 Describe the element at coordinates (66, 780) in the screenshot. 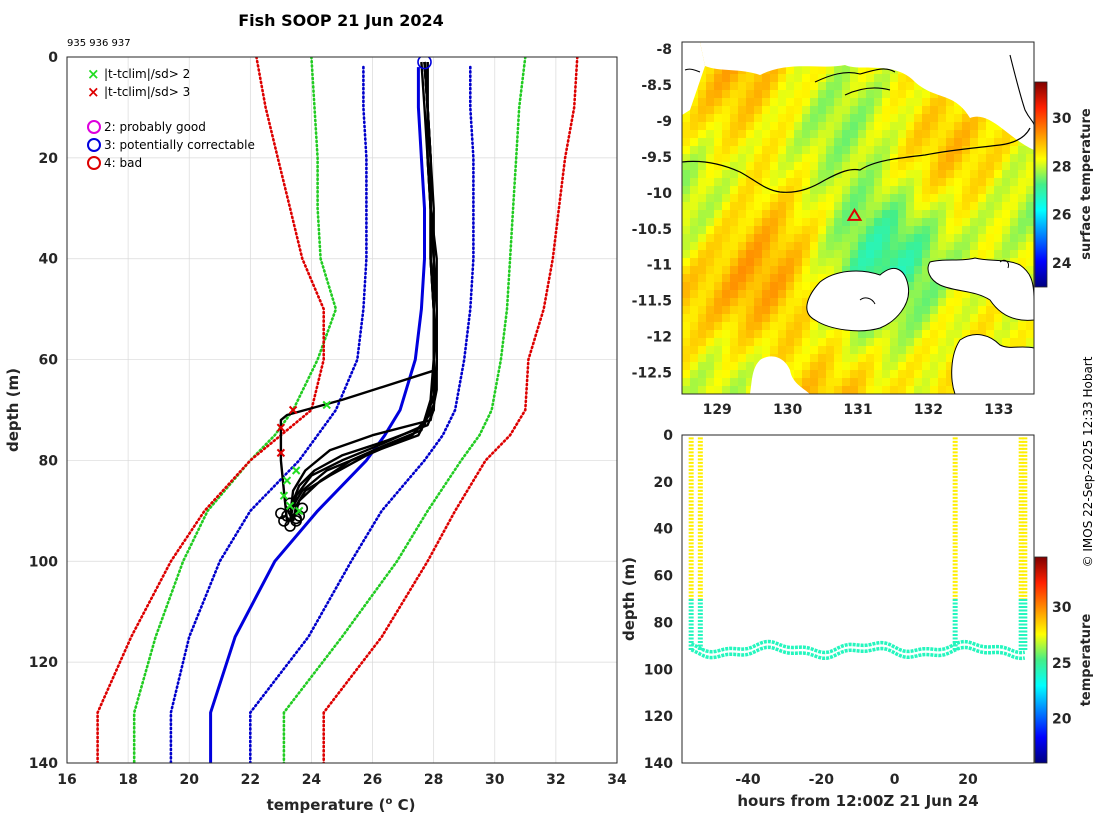

I see `x-tick-label: 16` at that location.